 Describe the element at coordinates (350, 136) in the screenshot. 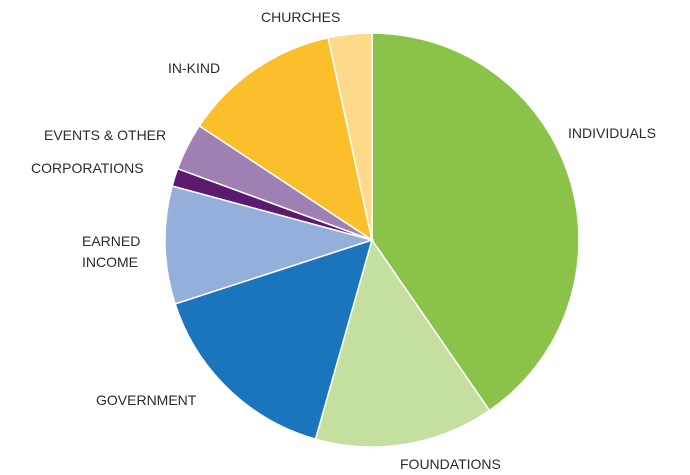

I see `pie-slice-churches` at that location.